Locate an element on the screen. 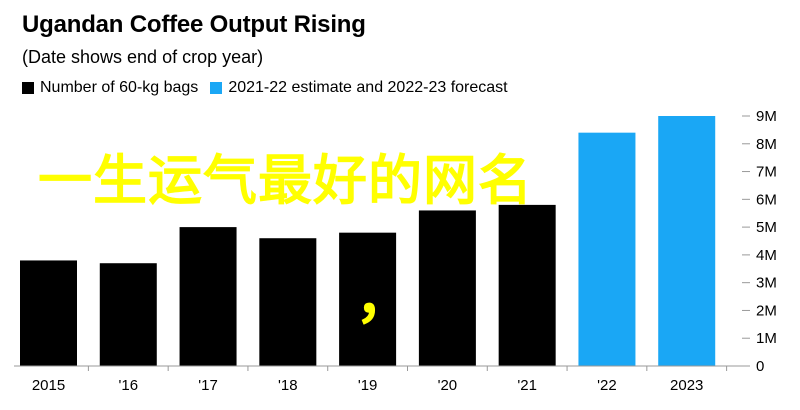 Image resolution: width=800 pixels, height=410 pixels. y-tick-label-3: 3M is located at coordinates (766, 283).